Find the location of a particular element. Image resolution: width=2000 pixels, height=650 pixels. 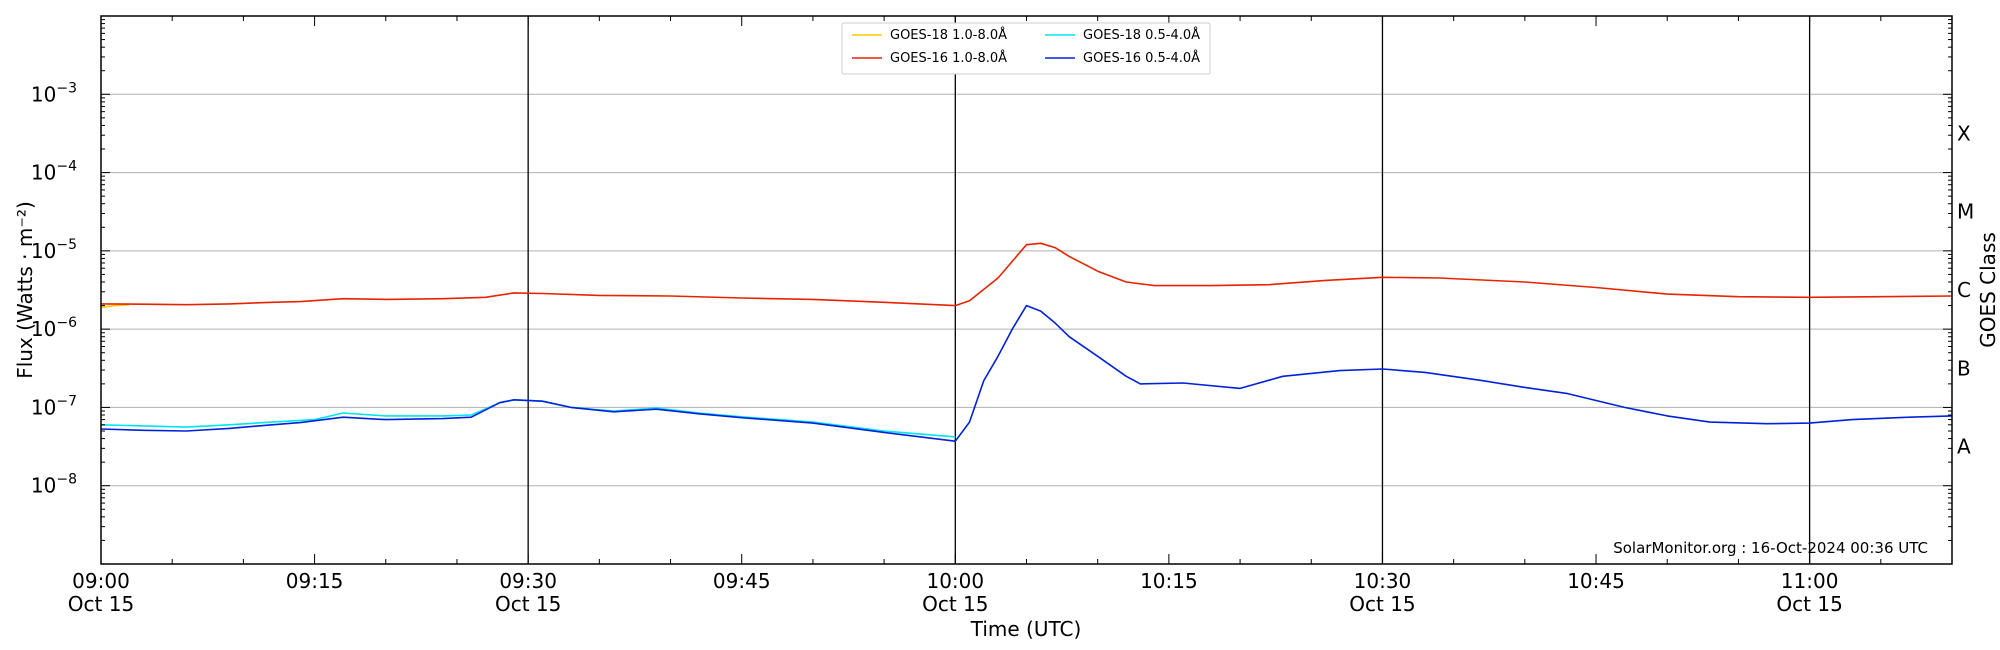

goes-class-label: B is located at coordinates (1964, 368).